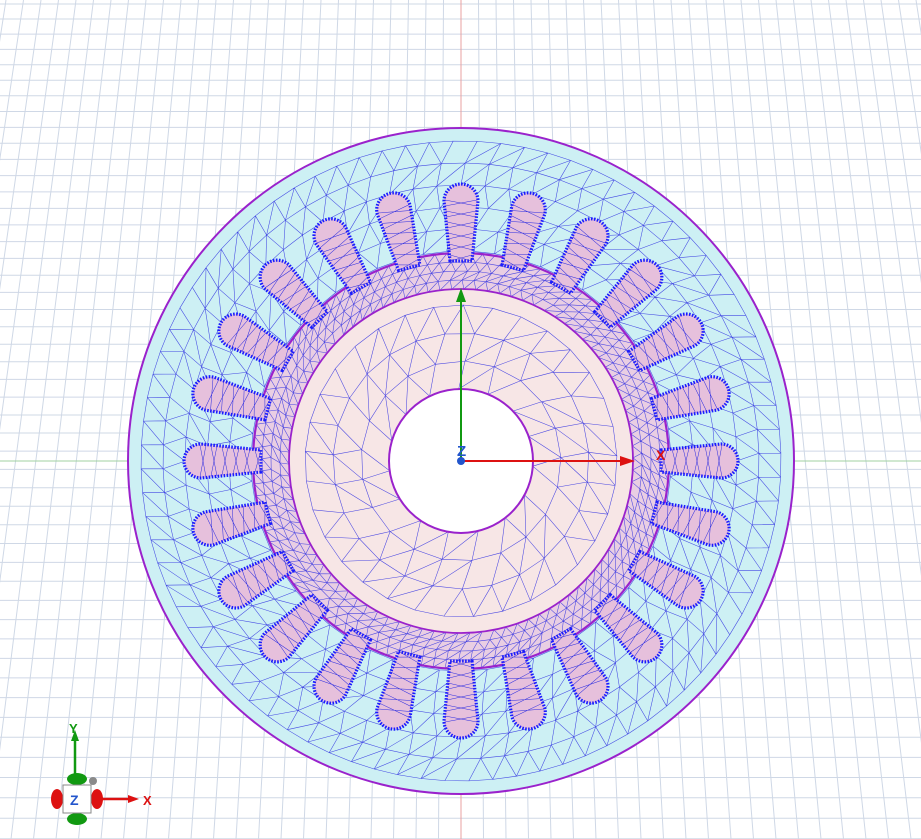 The width and height of the screenshot is (921, 839). What do you see at coordinates (93, 781) in the screenshot?
I see `viewcube-corner-knob` at bounding box center [93, 781].